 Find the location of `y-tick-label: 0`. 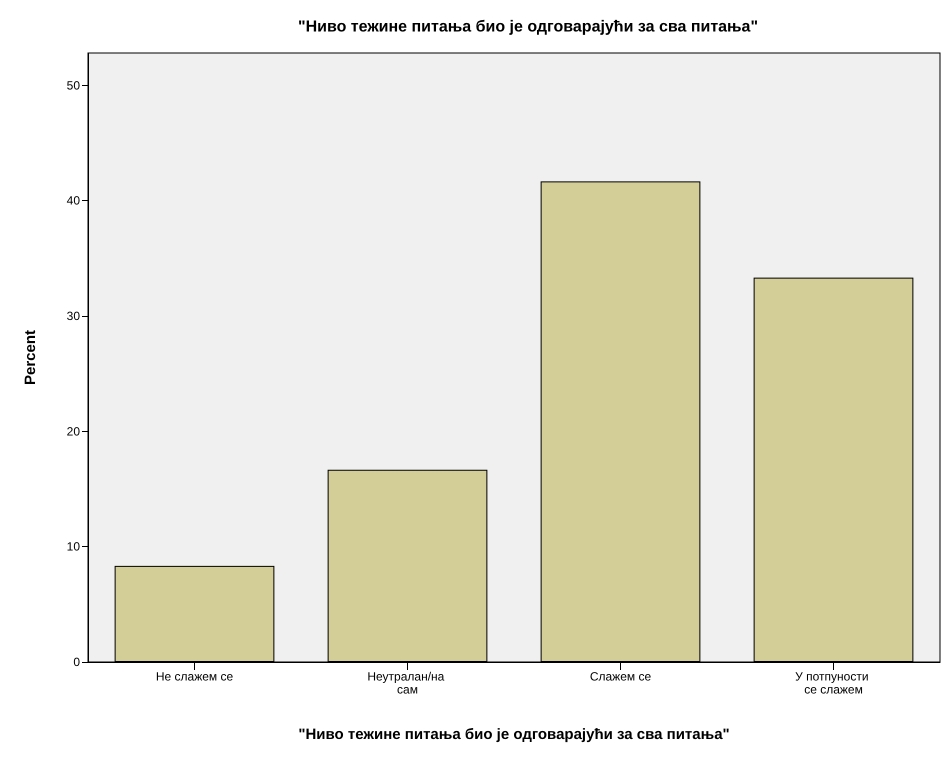

y-tick-label: 0 is located at coordinates (76, 662).